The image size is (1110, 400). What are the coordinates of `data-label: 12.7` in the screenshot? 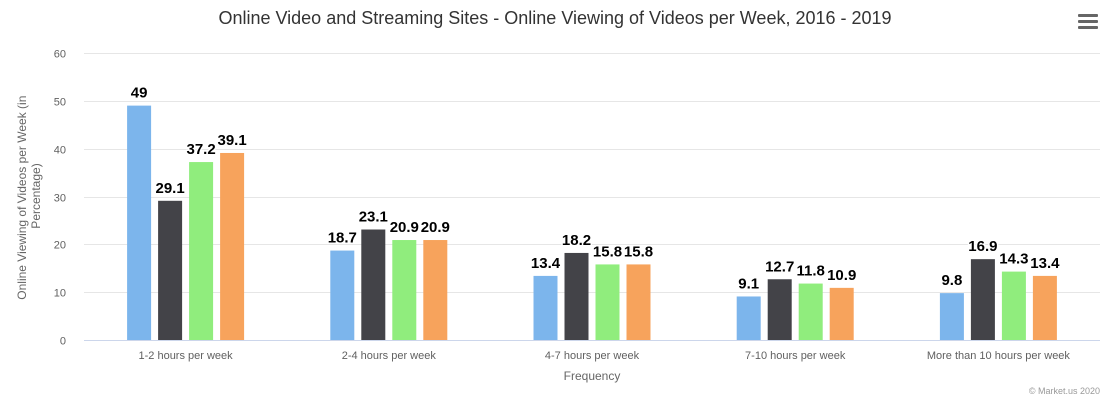 It's located at (779, 266).